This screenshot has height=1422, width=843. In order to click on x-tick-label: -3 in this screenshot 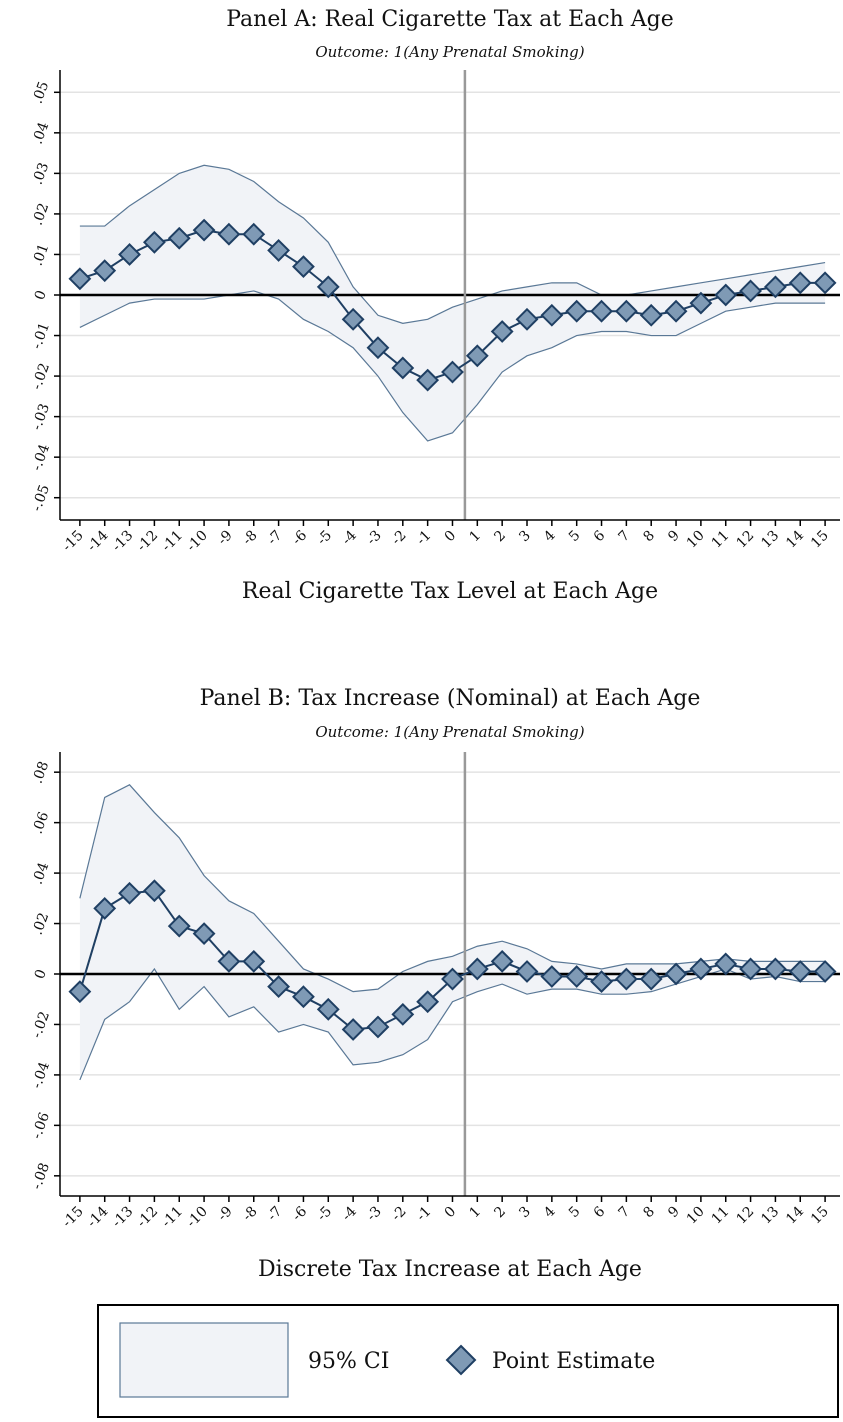, I will do `click(374, 1214)`.